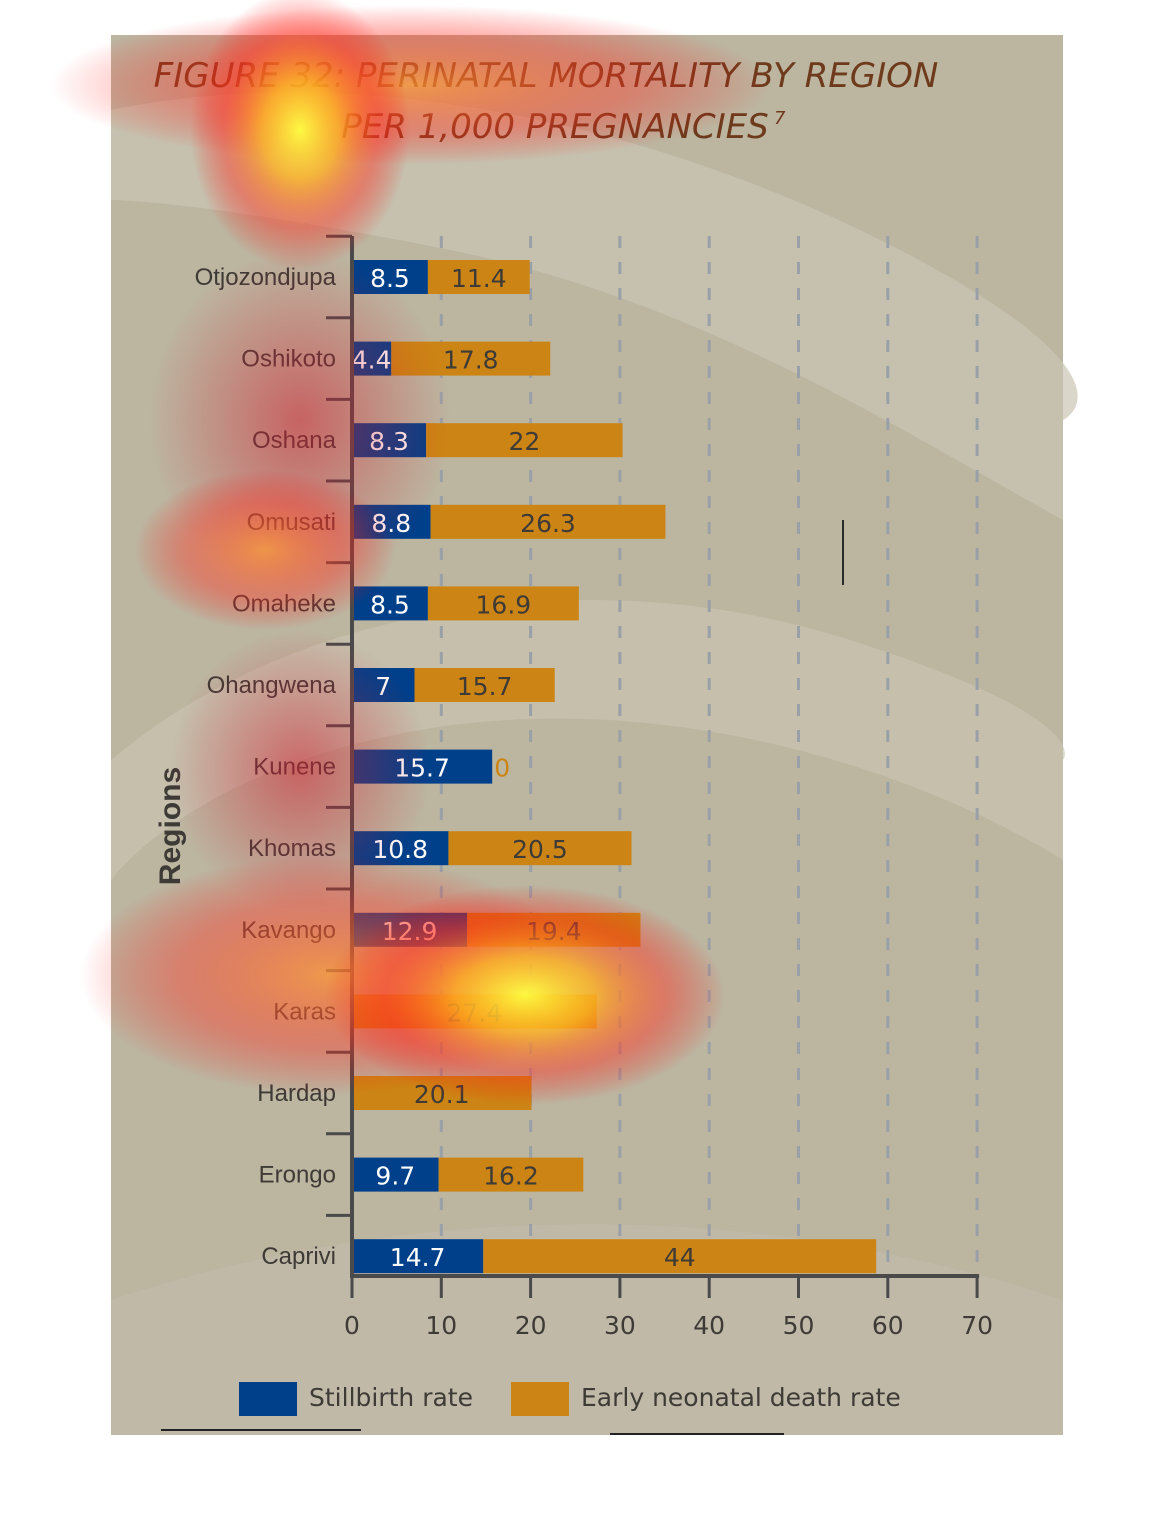  What do you see at coordinates (442, 1094) in the screenshot?
I see `data-label-neonatal: 20.1` at bounding box center [442, 1094].